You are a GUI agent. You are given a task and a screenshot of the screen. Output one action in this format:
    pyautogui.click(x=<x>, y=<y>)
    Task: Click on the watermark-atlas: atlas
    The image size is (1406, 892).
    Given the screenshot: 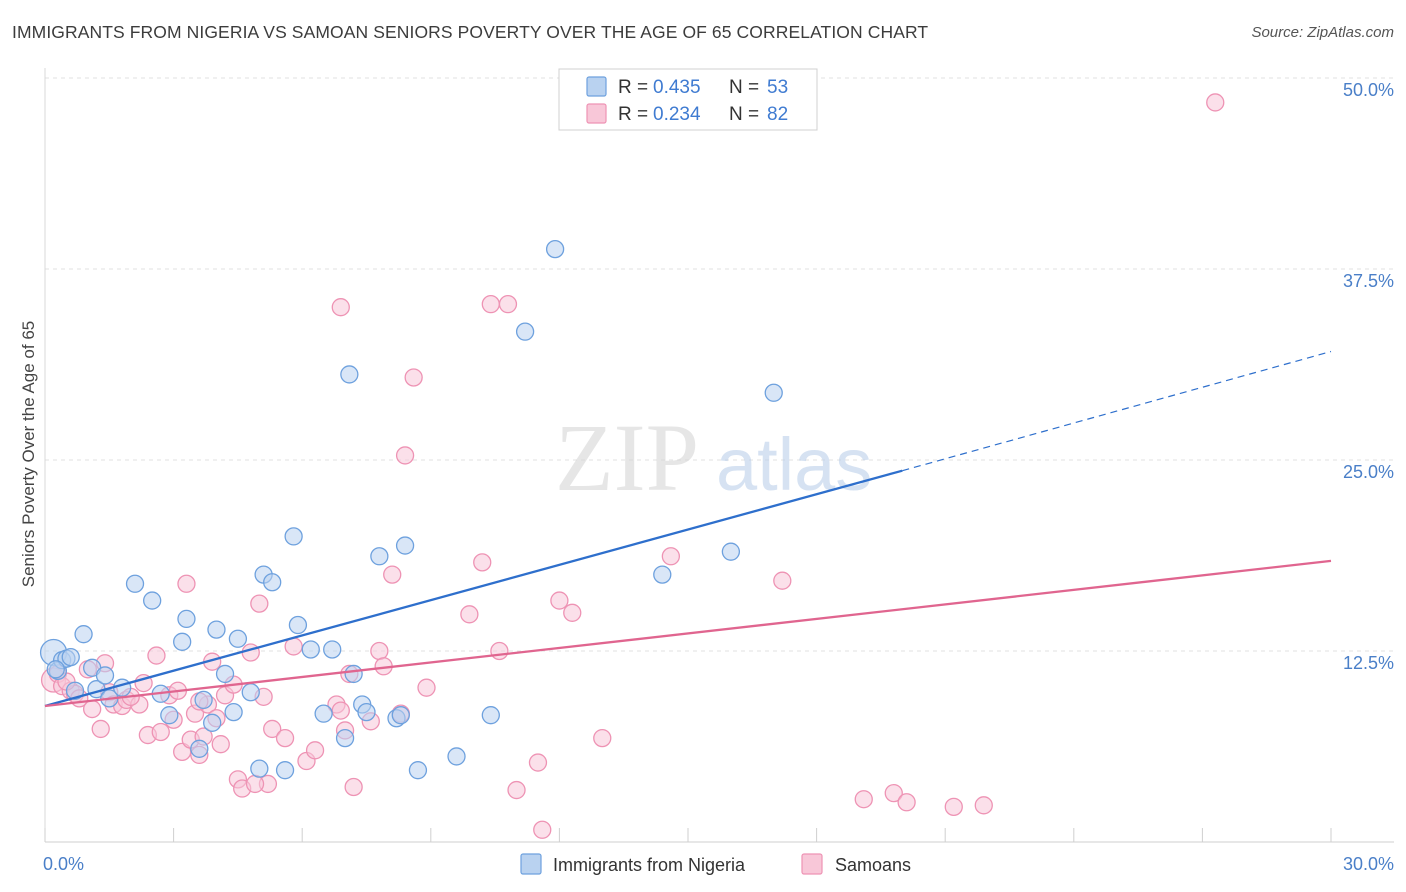 What is the action you would take?
    pyautogui.click(x=794, y=464)
    